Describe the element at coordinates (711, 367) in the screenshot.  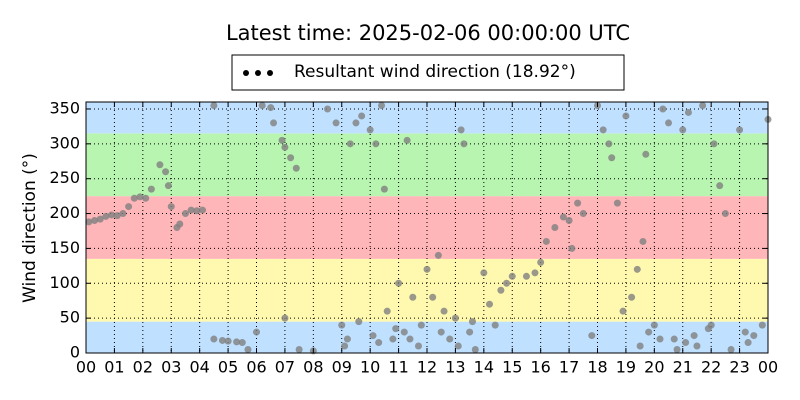
I see `x-tick-label: 22` at that location.